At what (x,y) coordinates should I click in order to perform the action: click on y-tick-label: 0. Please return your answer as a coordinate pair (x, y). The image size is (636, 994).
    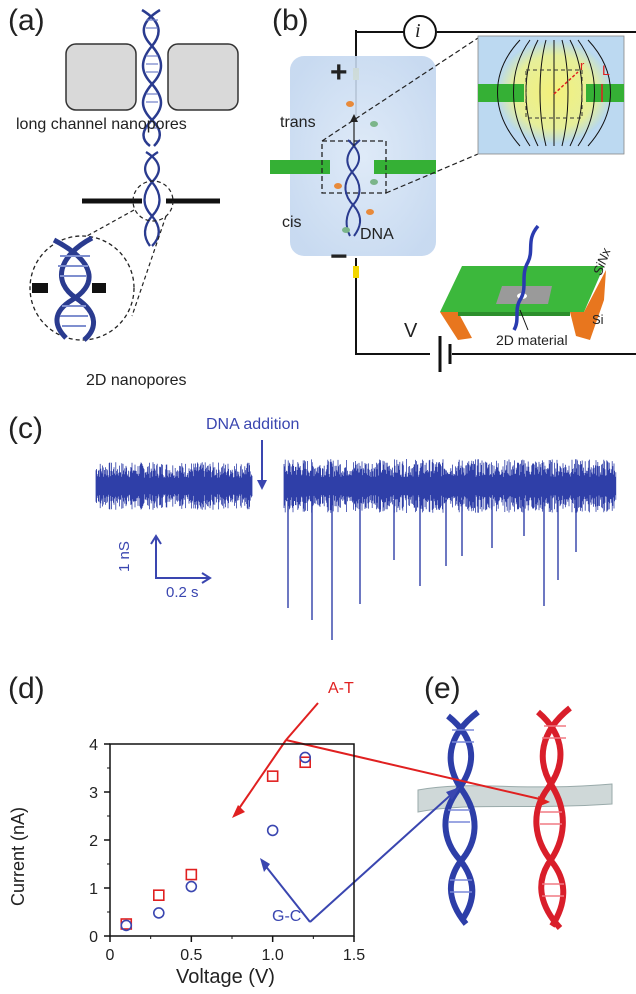
    Looking at the image, I should click on (93, 937).